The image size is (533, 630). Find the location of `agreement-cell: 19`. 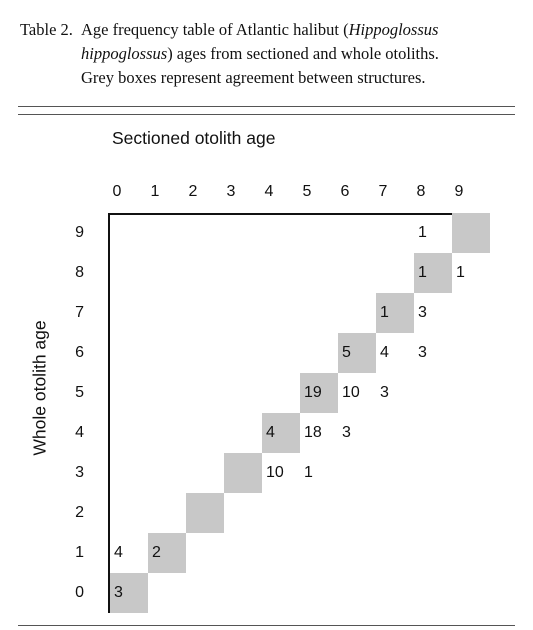

agreement-cell: 19 is located at coordinates (319, 393).